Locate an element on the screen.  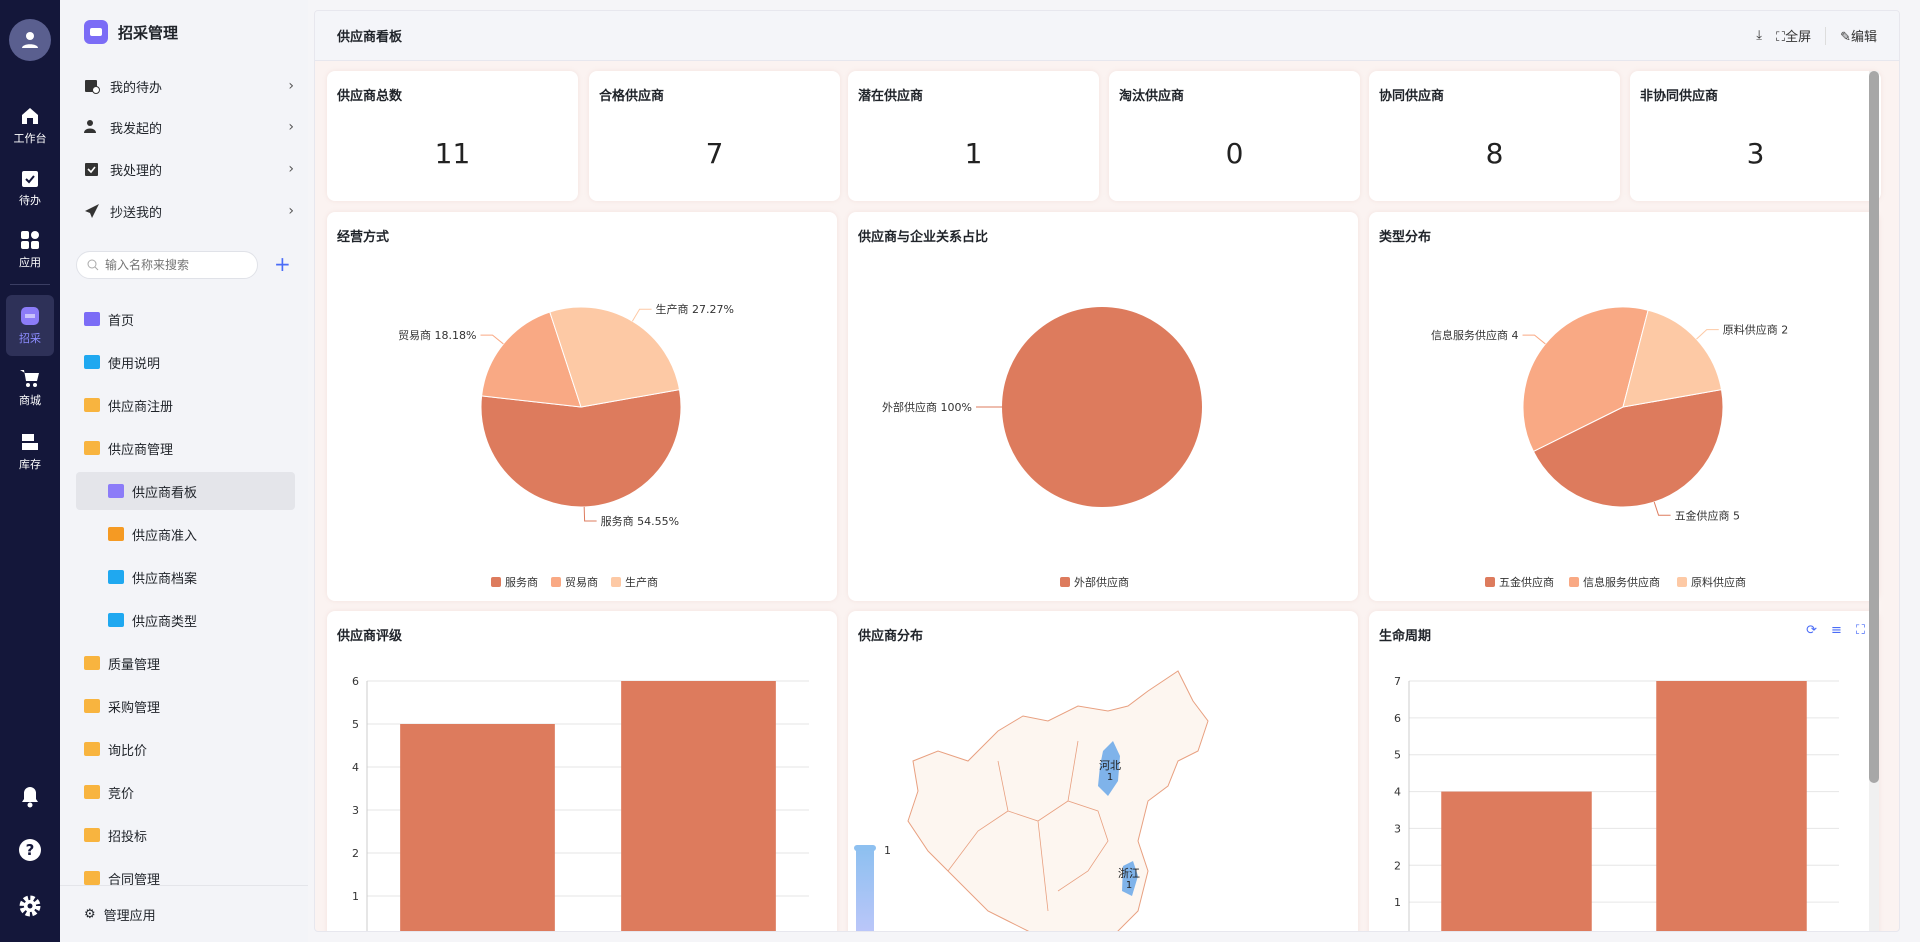
avatar is located at coordinates (30, 40).